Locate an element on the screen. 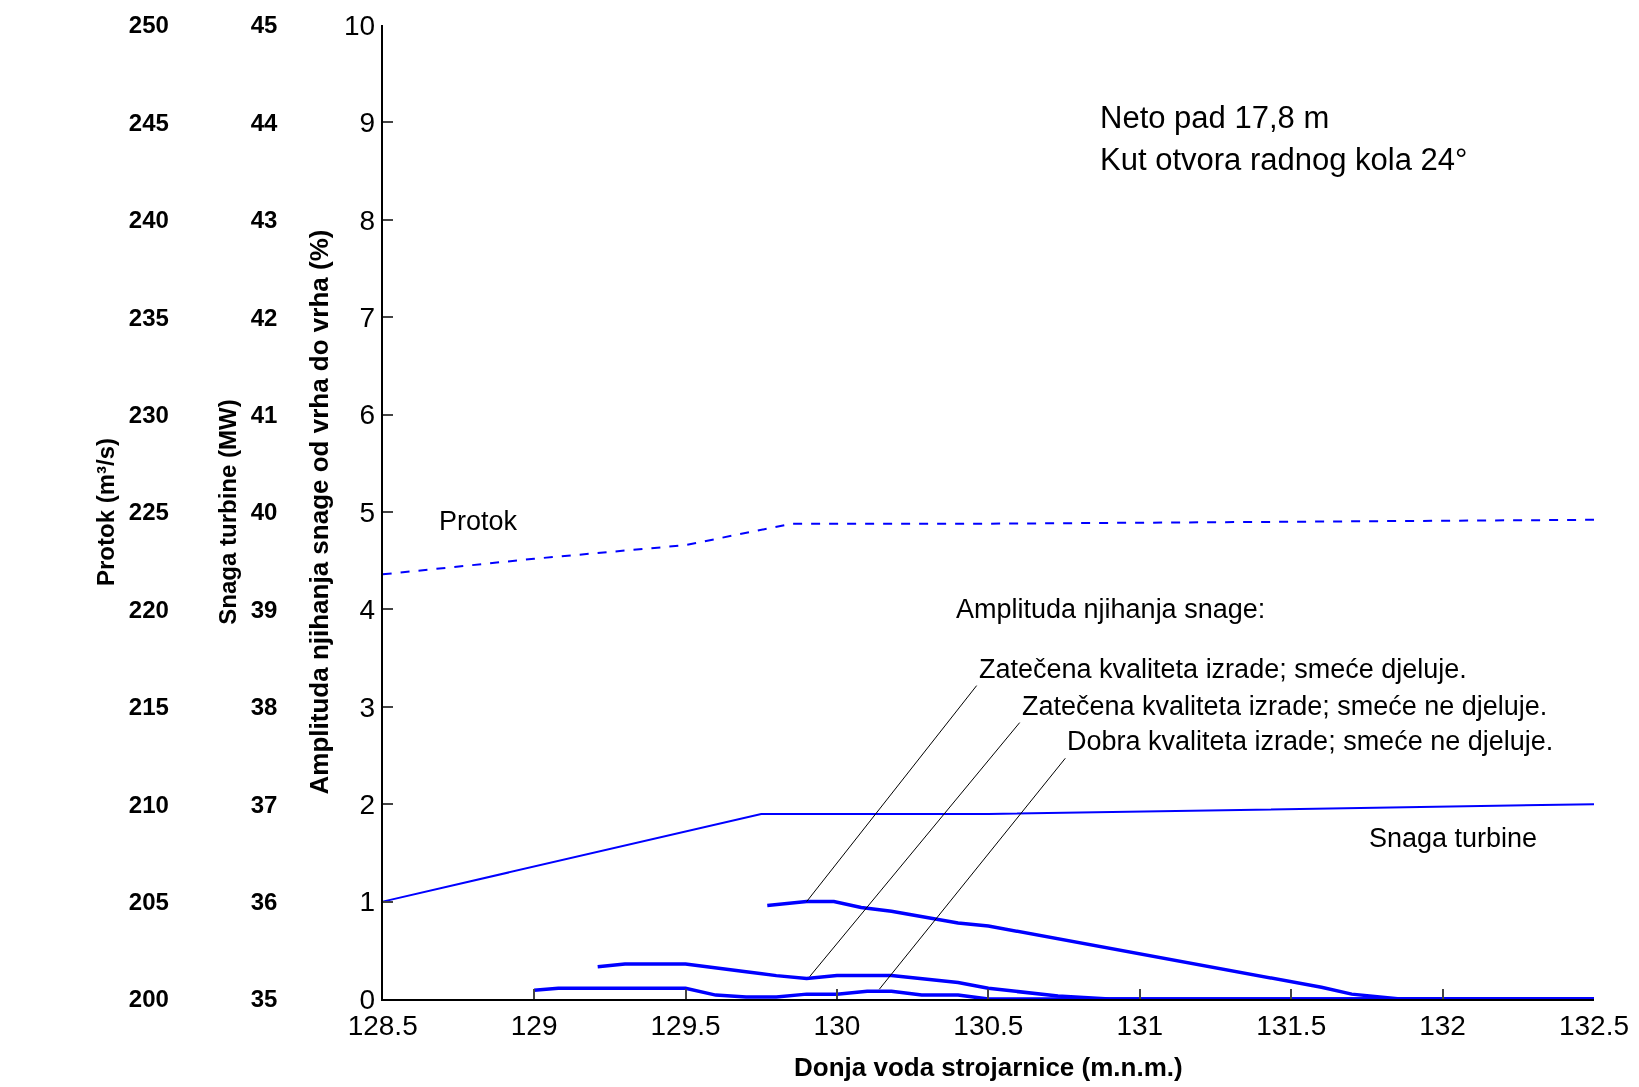 Image resolution: width=1639 pixels, height=1087 pixels. y-tick-label: 4 is located at coordinates (367, 610).